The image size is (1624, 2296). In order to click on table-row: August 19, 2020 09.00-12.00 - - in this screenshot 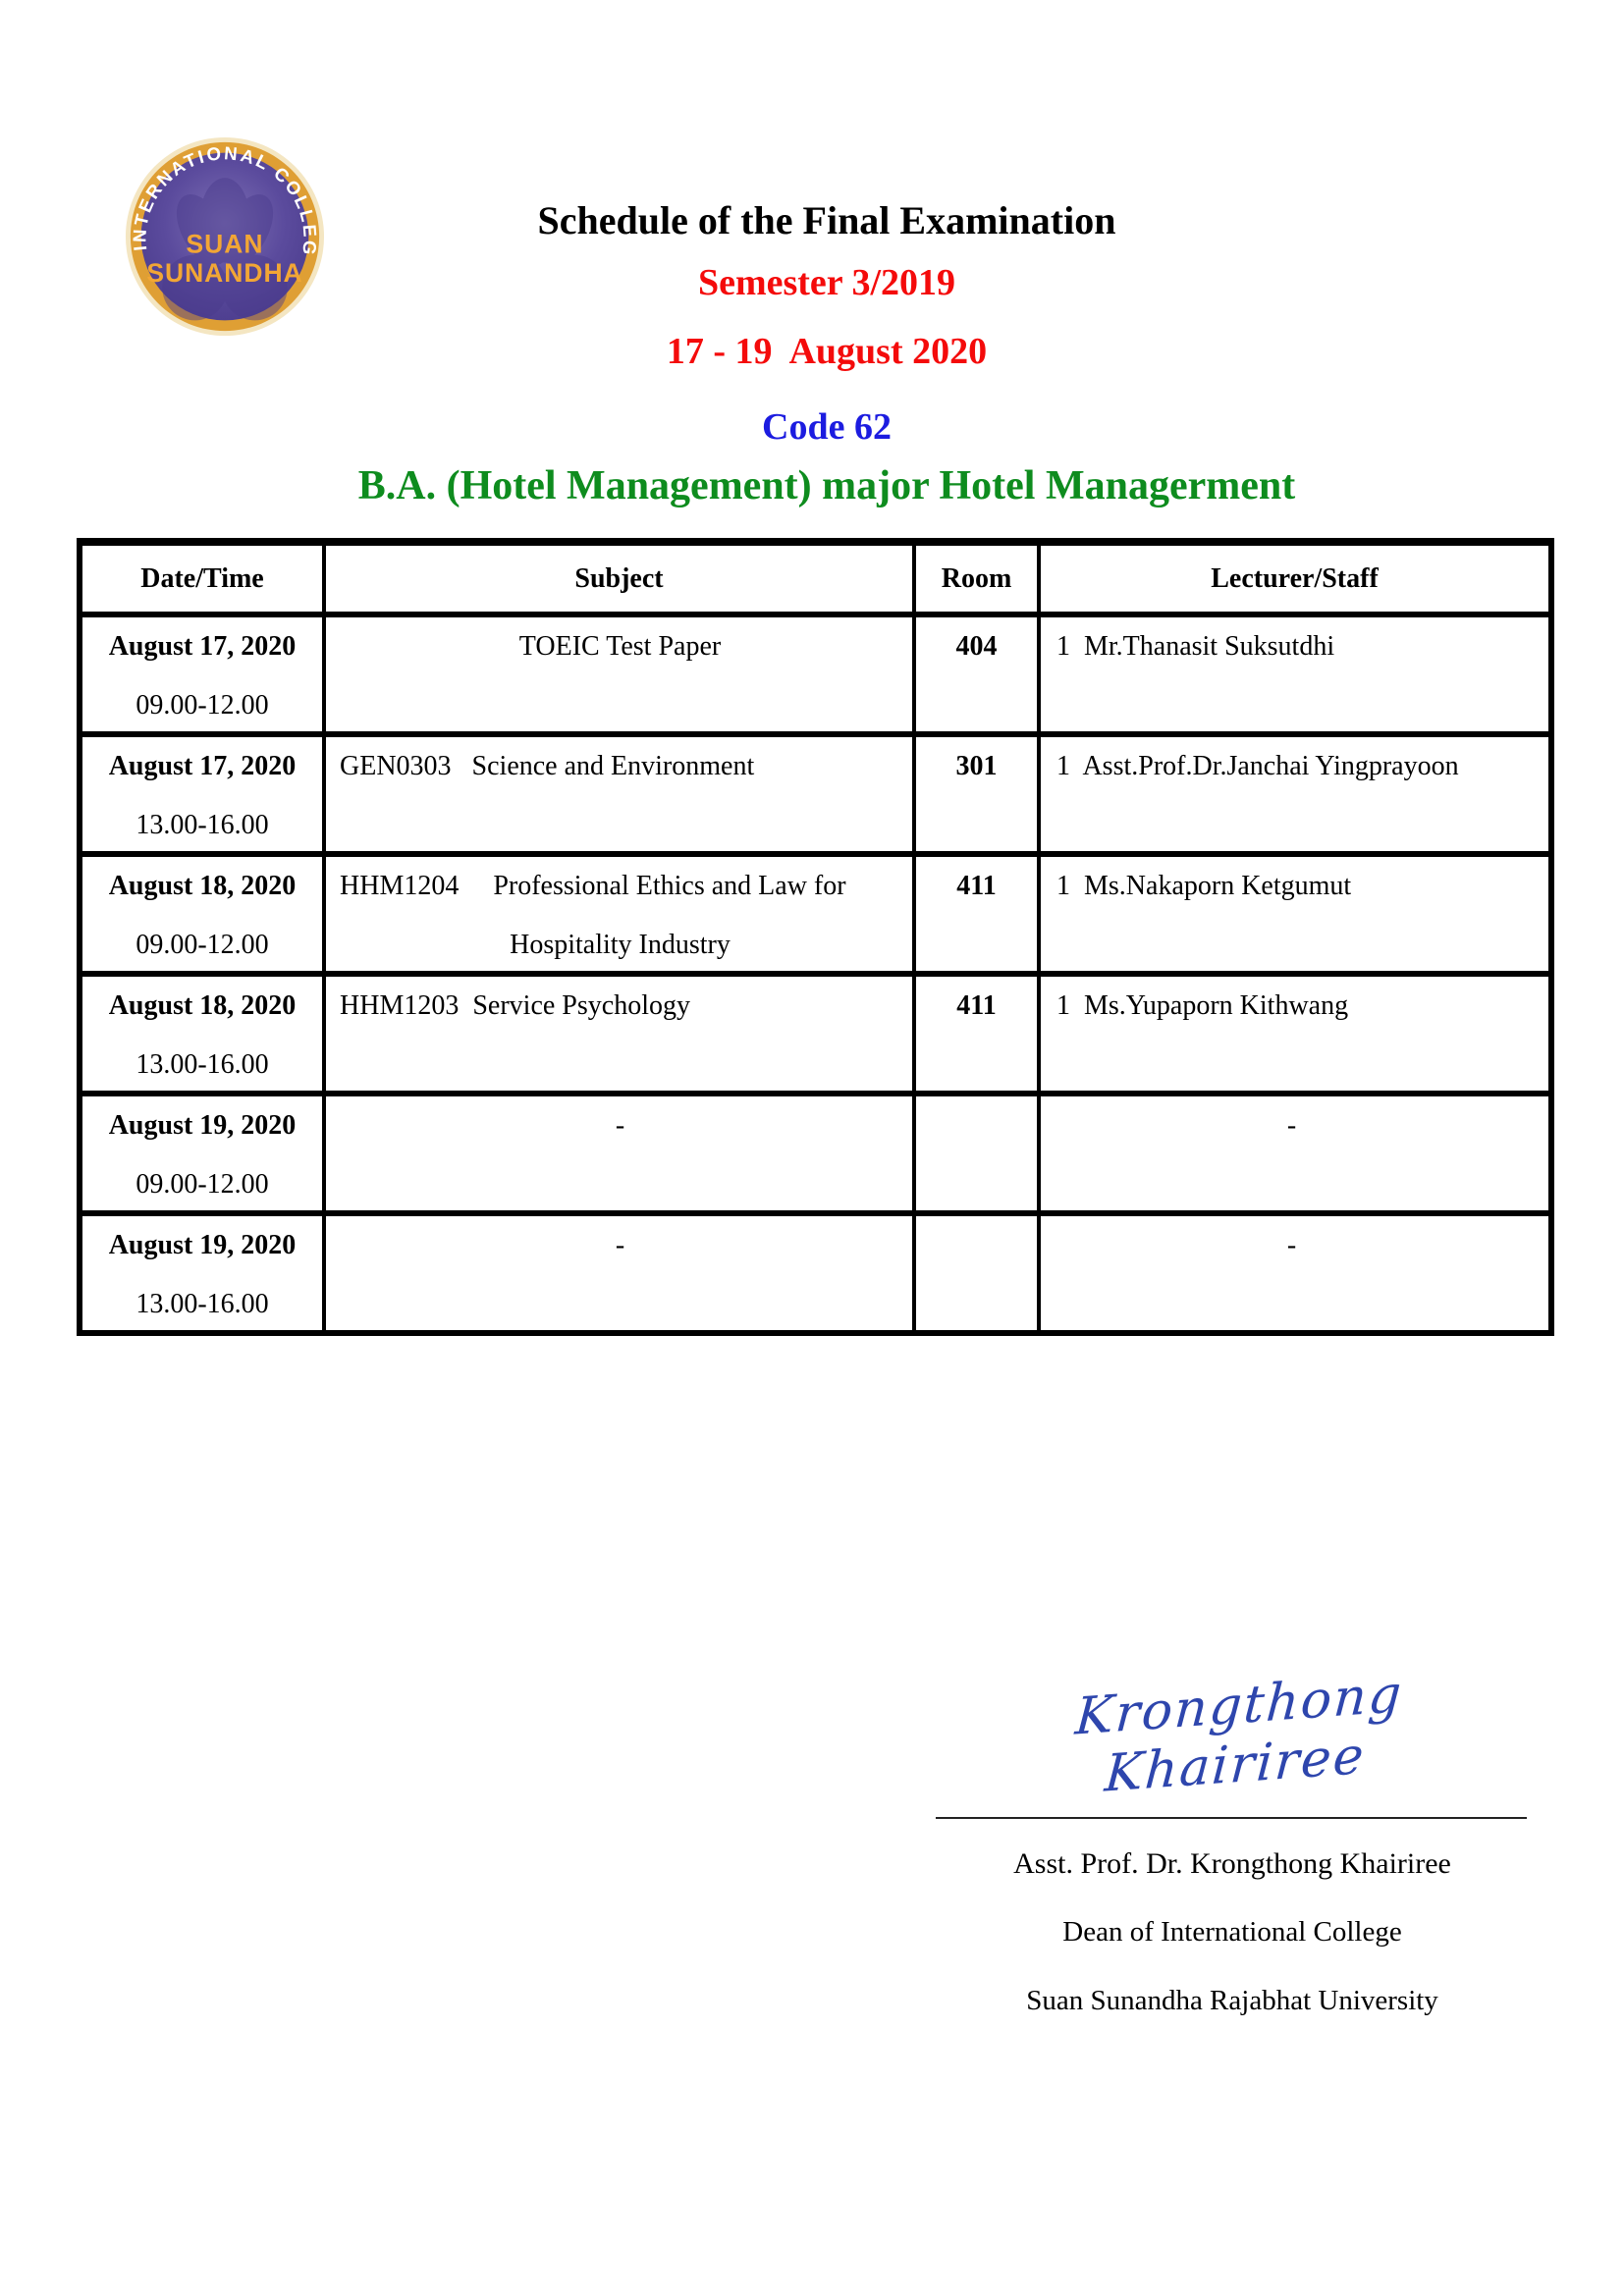, I will do `click(815, 1153)`.